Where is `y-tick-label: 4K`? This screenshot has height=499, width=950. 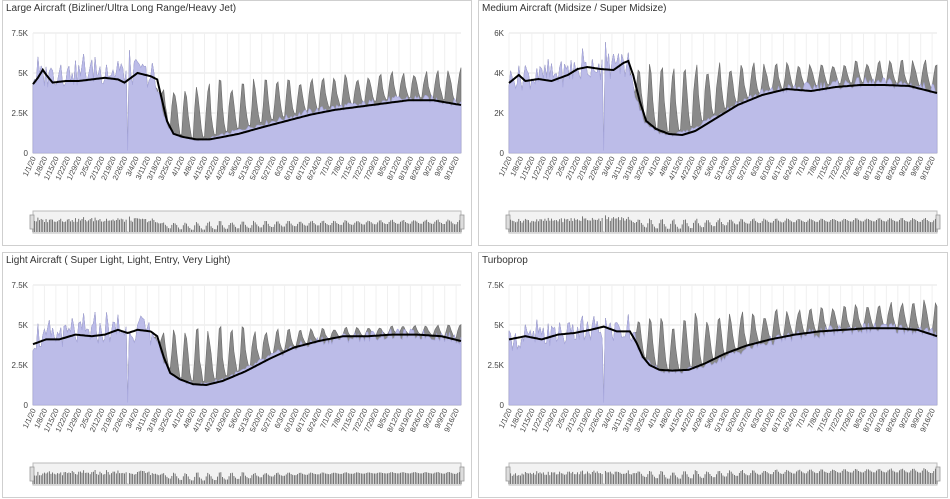
y-tick-label: 4K is located at coordinates (499, 73).